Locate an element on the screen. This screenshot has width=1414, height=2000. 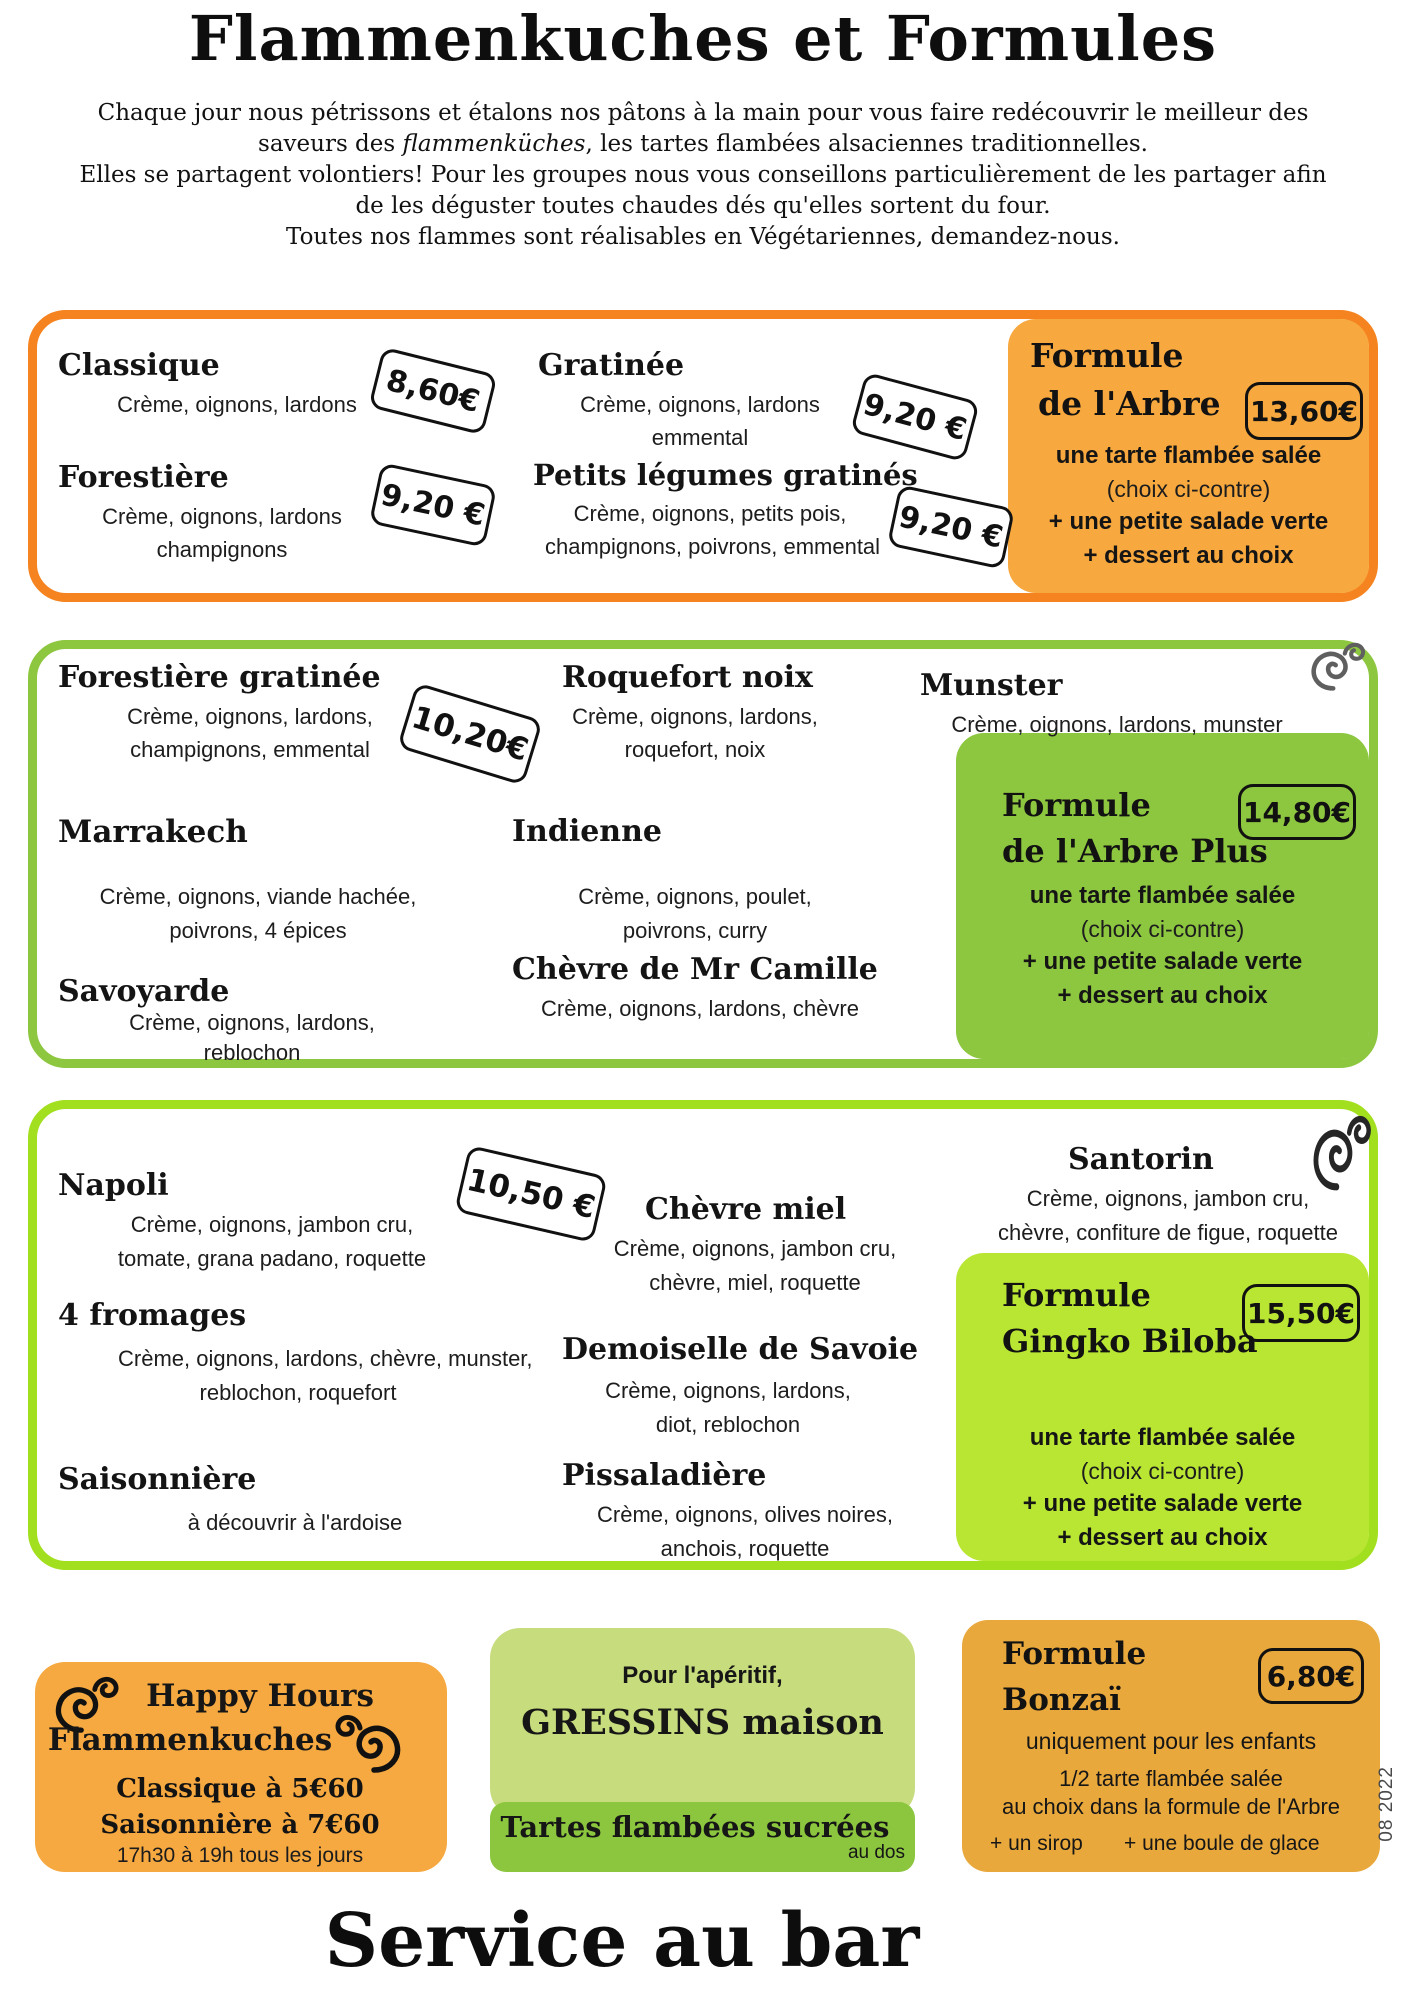
formule-arbre-plus-line-2: (choix ci-contre) is located at coordinates (1162, 929).